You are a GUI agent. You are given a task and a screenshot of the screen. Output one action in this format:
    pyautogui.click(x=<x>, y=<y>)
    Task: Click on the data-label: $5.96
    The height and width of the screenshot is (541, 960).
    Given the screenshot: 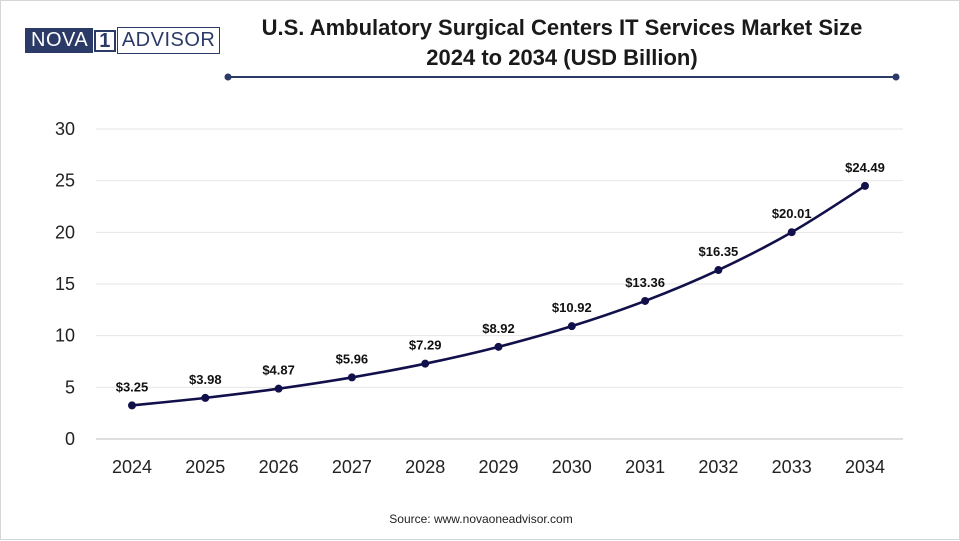 What is the action you would take?
    pyautogui.click(x=352, y=358)
    